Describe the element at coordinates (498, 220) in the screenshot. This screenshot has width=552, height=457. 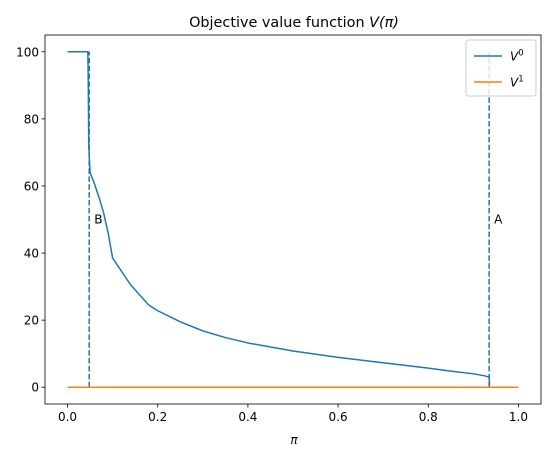
I see `annotation-a: A` at that location.